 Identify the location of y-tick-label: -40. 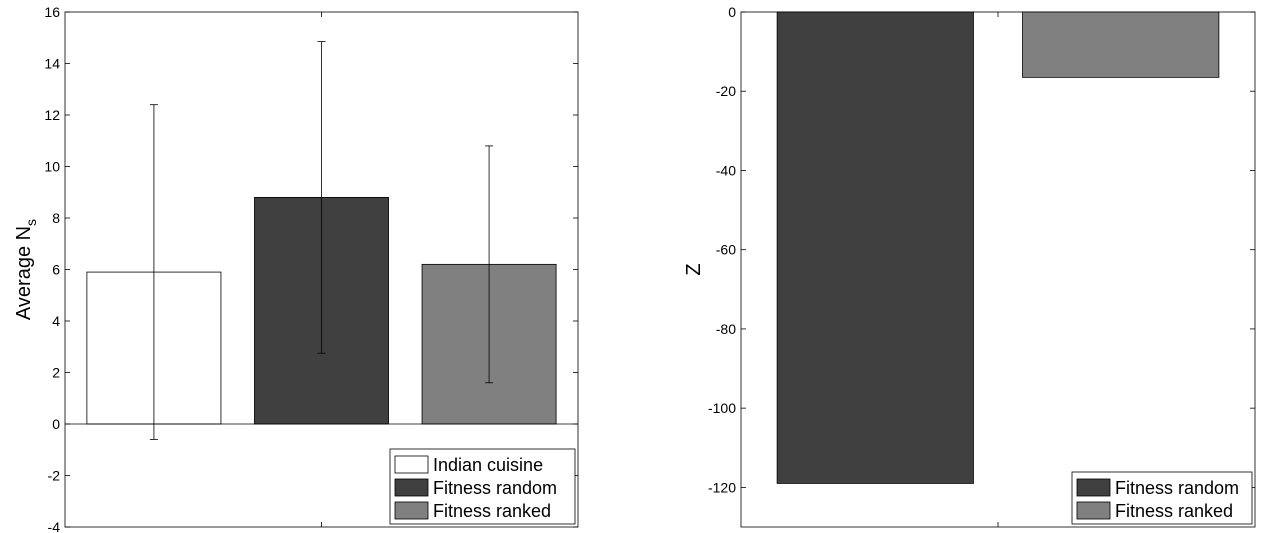
(726, 170).